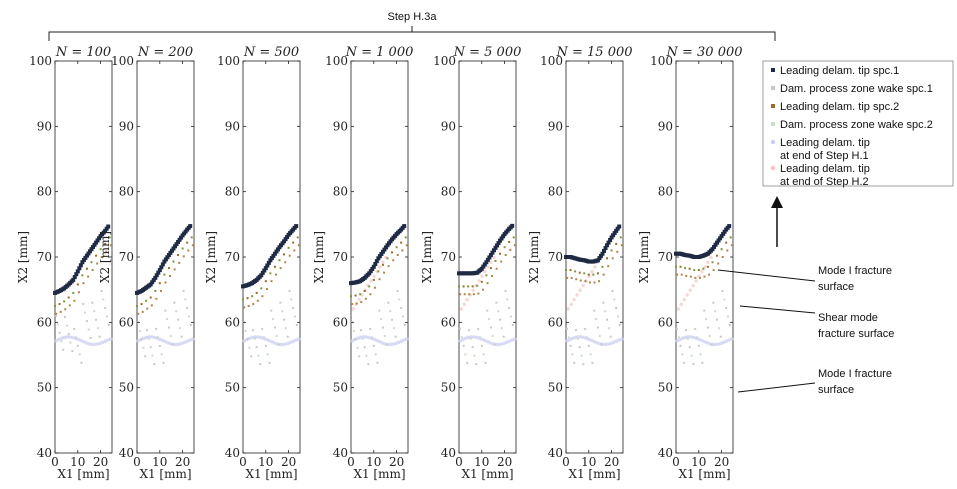 The image size is (957, 489). What do you see at coordinates (835, 107) in the screenshot?
I see `legend-entry: Leading delam. tip spc.2` at bounding box center [835, 107].